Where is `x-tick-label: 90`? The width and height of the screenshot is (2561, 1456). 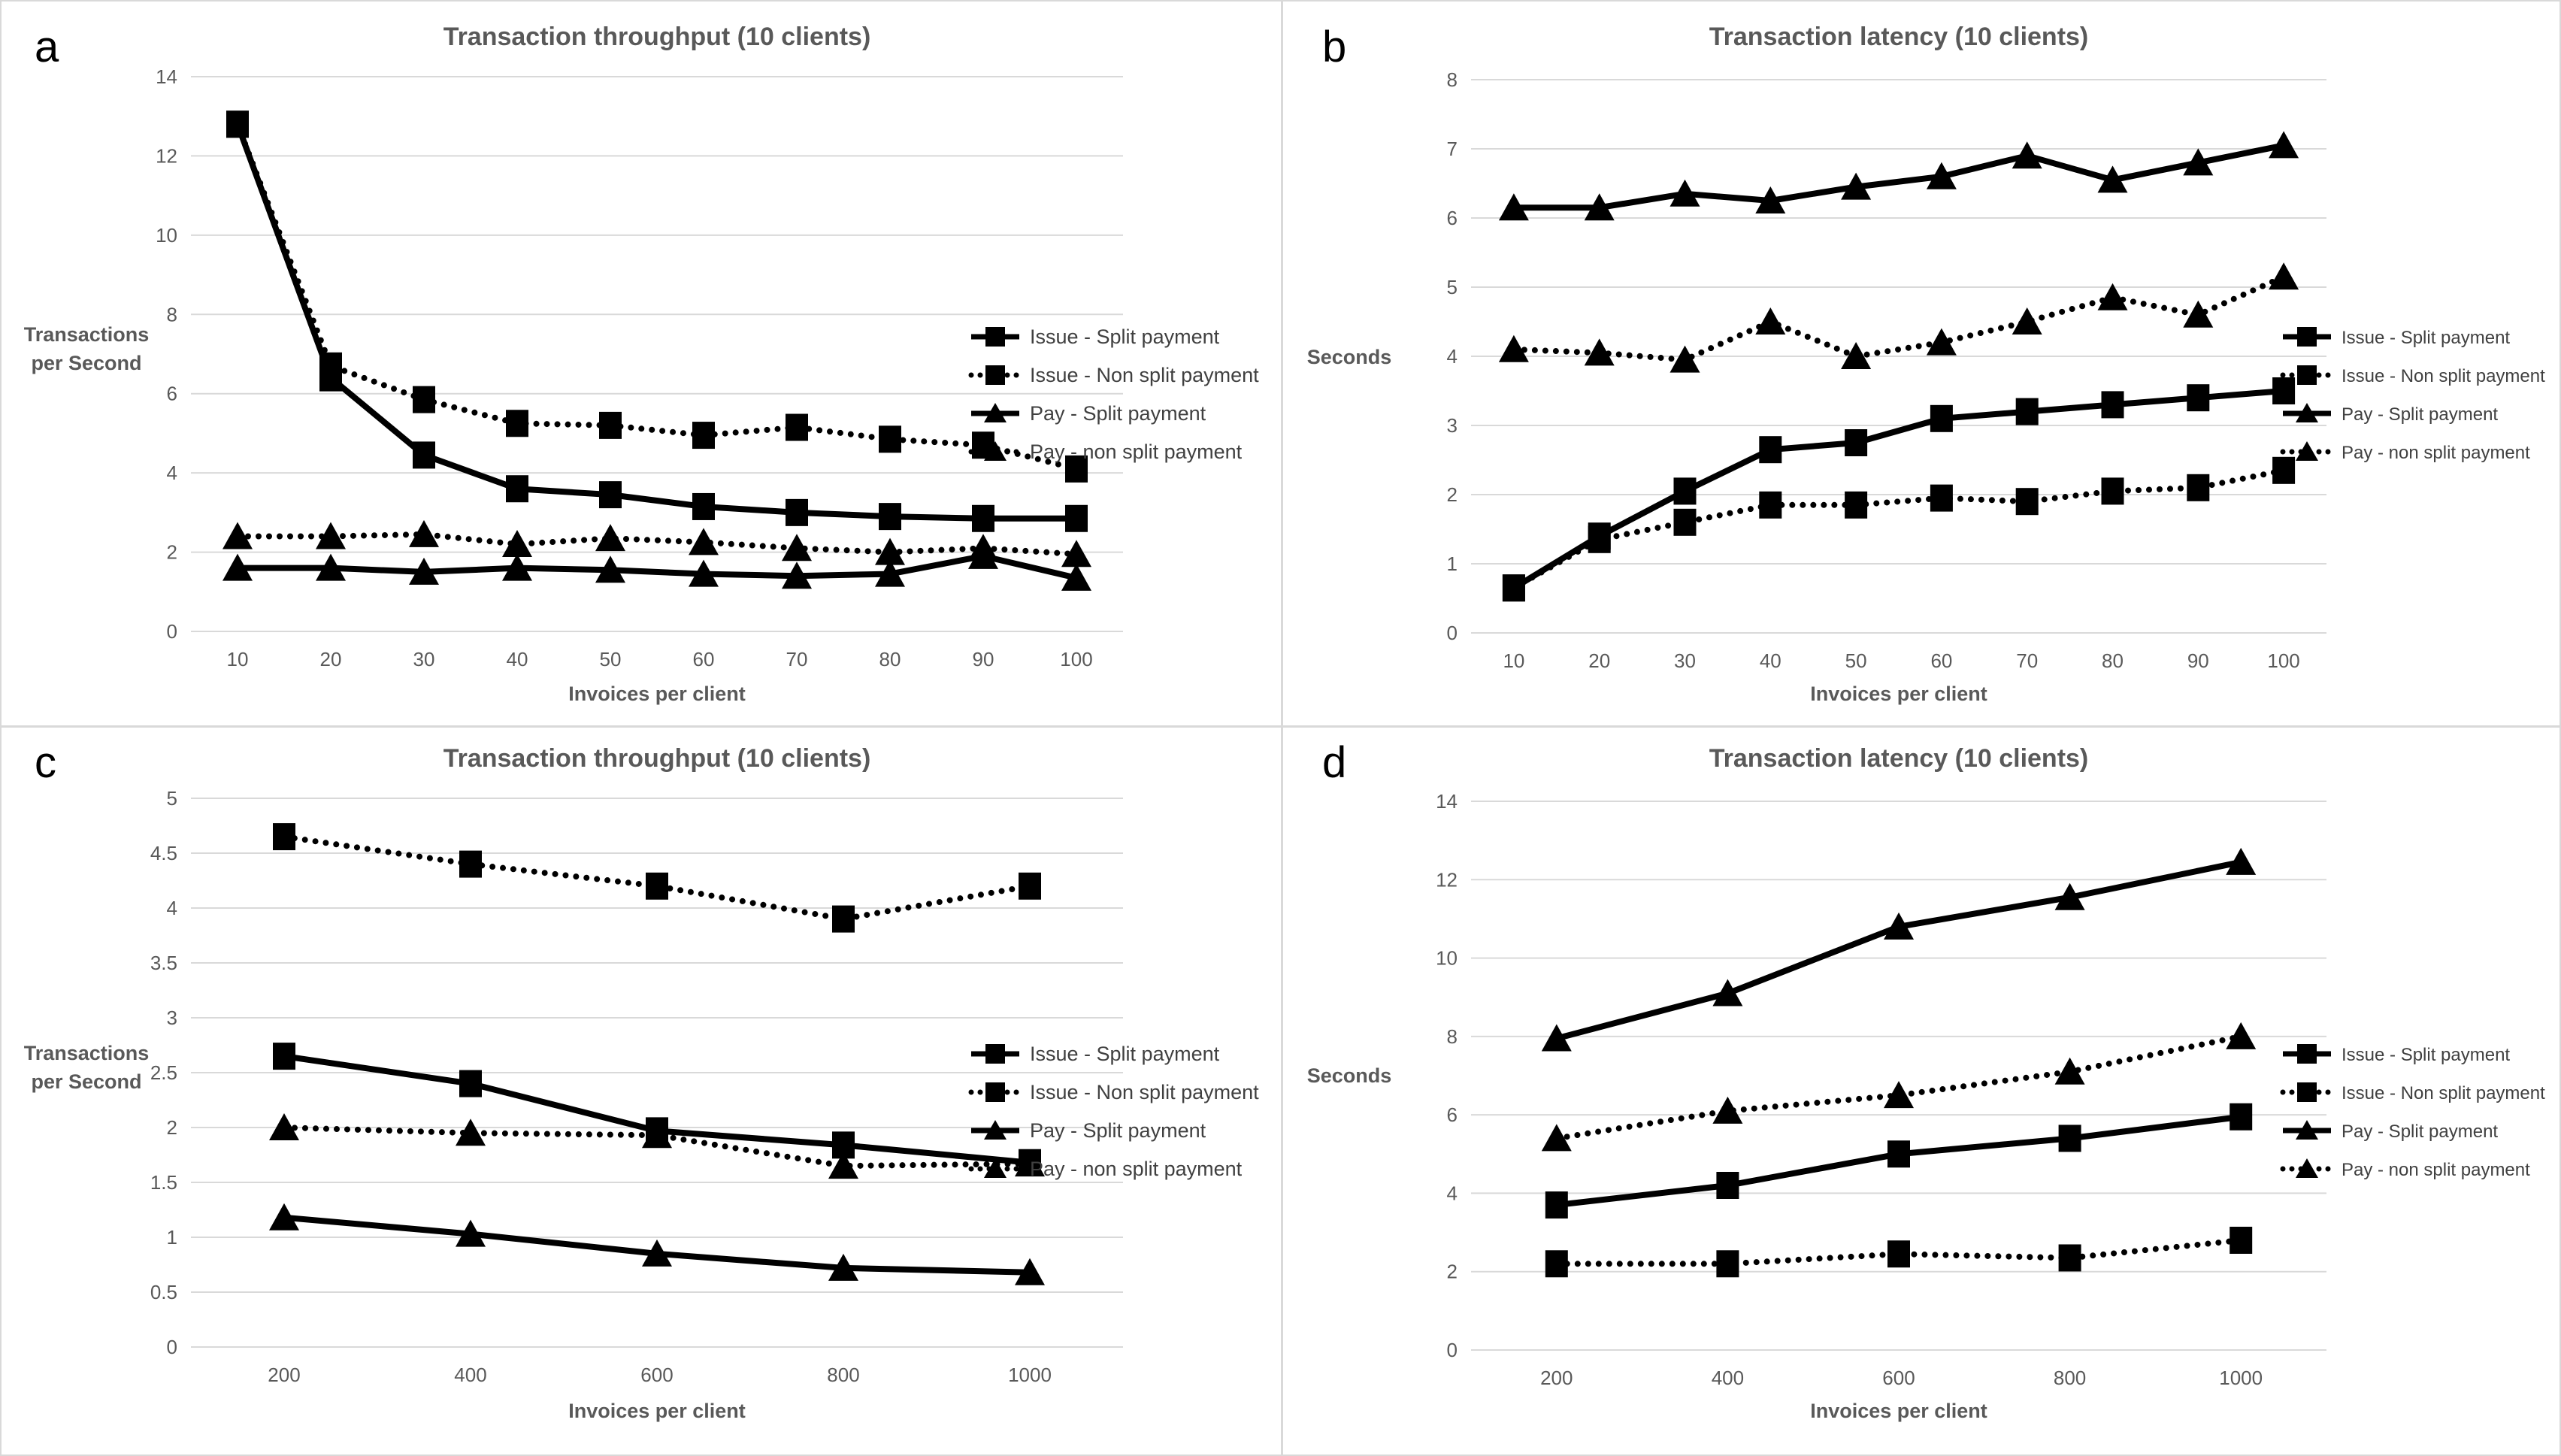 x-tick-label: 90 is located at coordinates (983, 659).